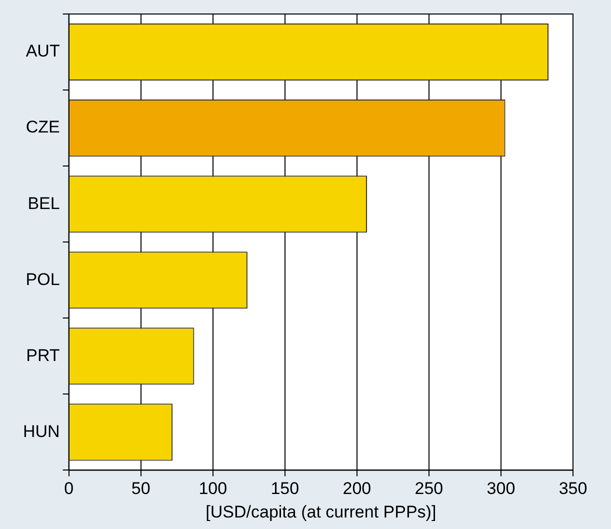 Image resolution: width=611 pixels, height=529 pixels. What do you see at coordinates (44, 203) in the screenshot?
I see `y-tick-label: BEL` at bounding box center [44, 203].